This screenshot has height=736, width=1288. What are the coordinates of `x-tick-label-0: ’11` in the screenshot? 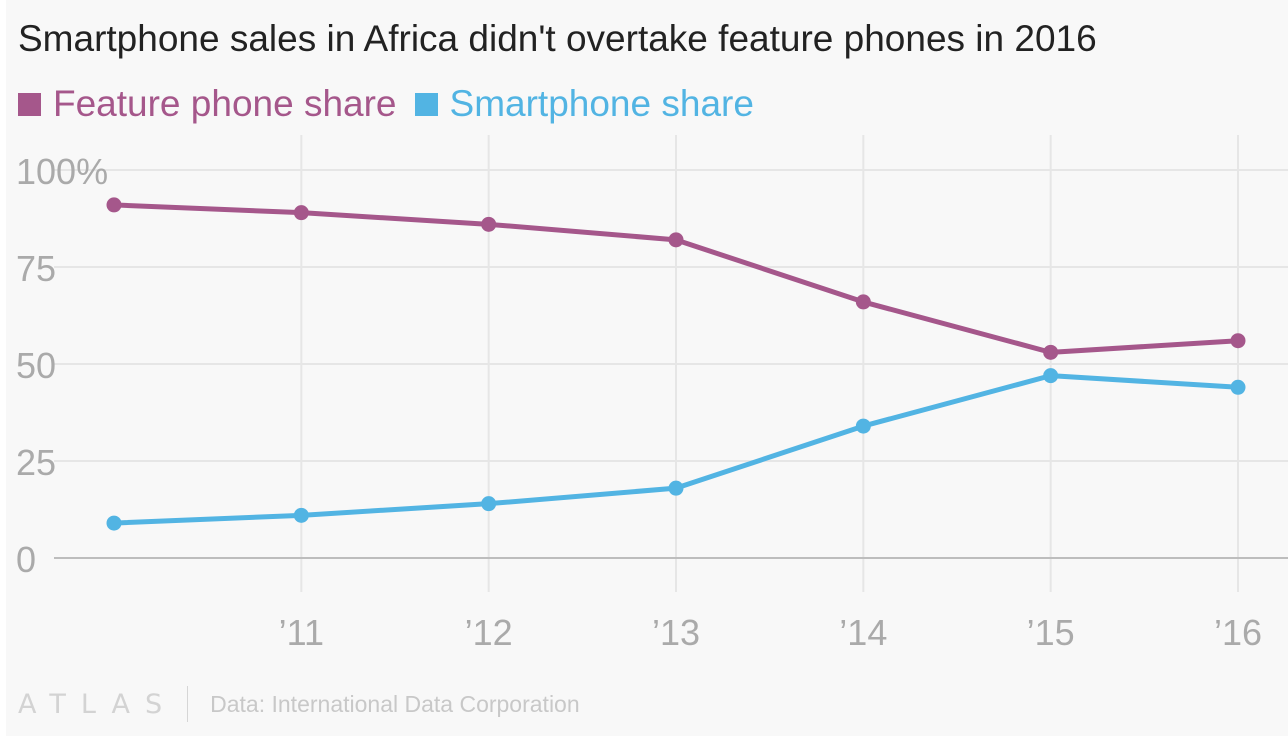 It's located at (301, 632).